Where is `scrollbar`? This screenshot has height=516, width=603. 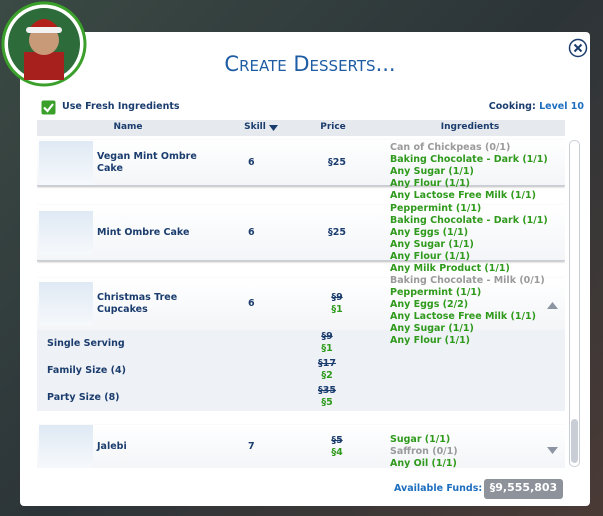 scrollbar is located at coordinates (574, 303).